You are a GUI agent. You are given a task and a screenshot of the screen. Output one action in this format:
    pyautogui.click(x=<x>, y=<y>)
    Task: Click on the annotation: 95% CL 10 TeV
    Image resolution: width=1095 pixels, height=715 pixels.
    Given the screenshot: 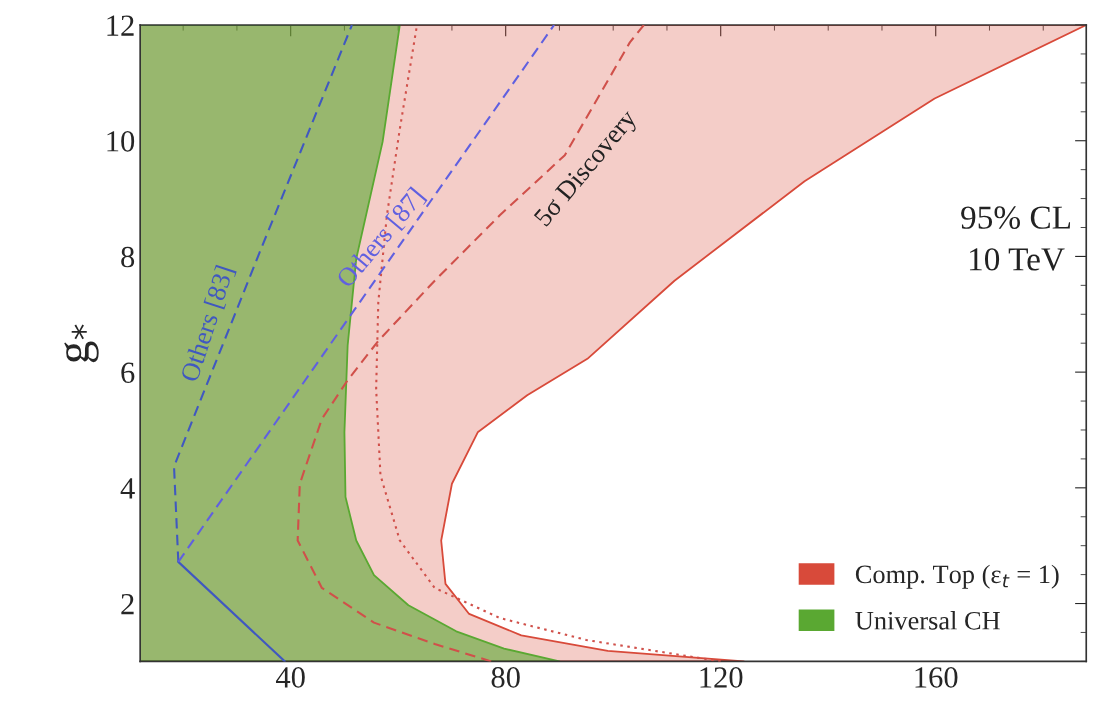 What is the action you would take?
    pyautogui.click(x=1016, y=238)
    